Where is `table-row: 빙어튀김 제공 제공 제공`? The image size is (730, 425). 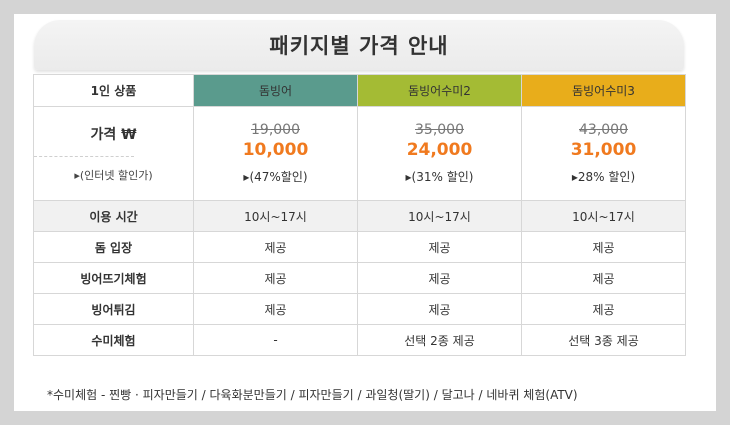
table-row: 빙어튀김 제공 제공 제공 is located at coordinates (359, 309).